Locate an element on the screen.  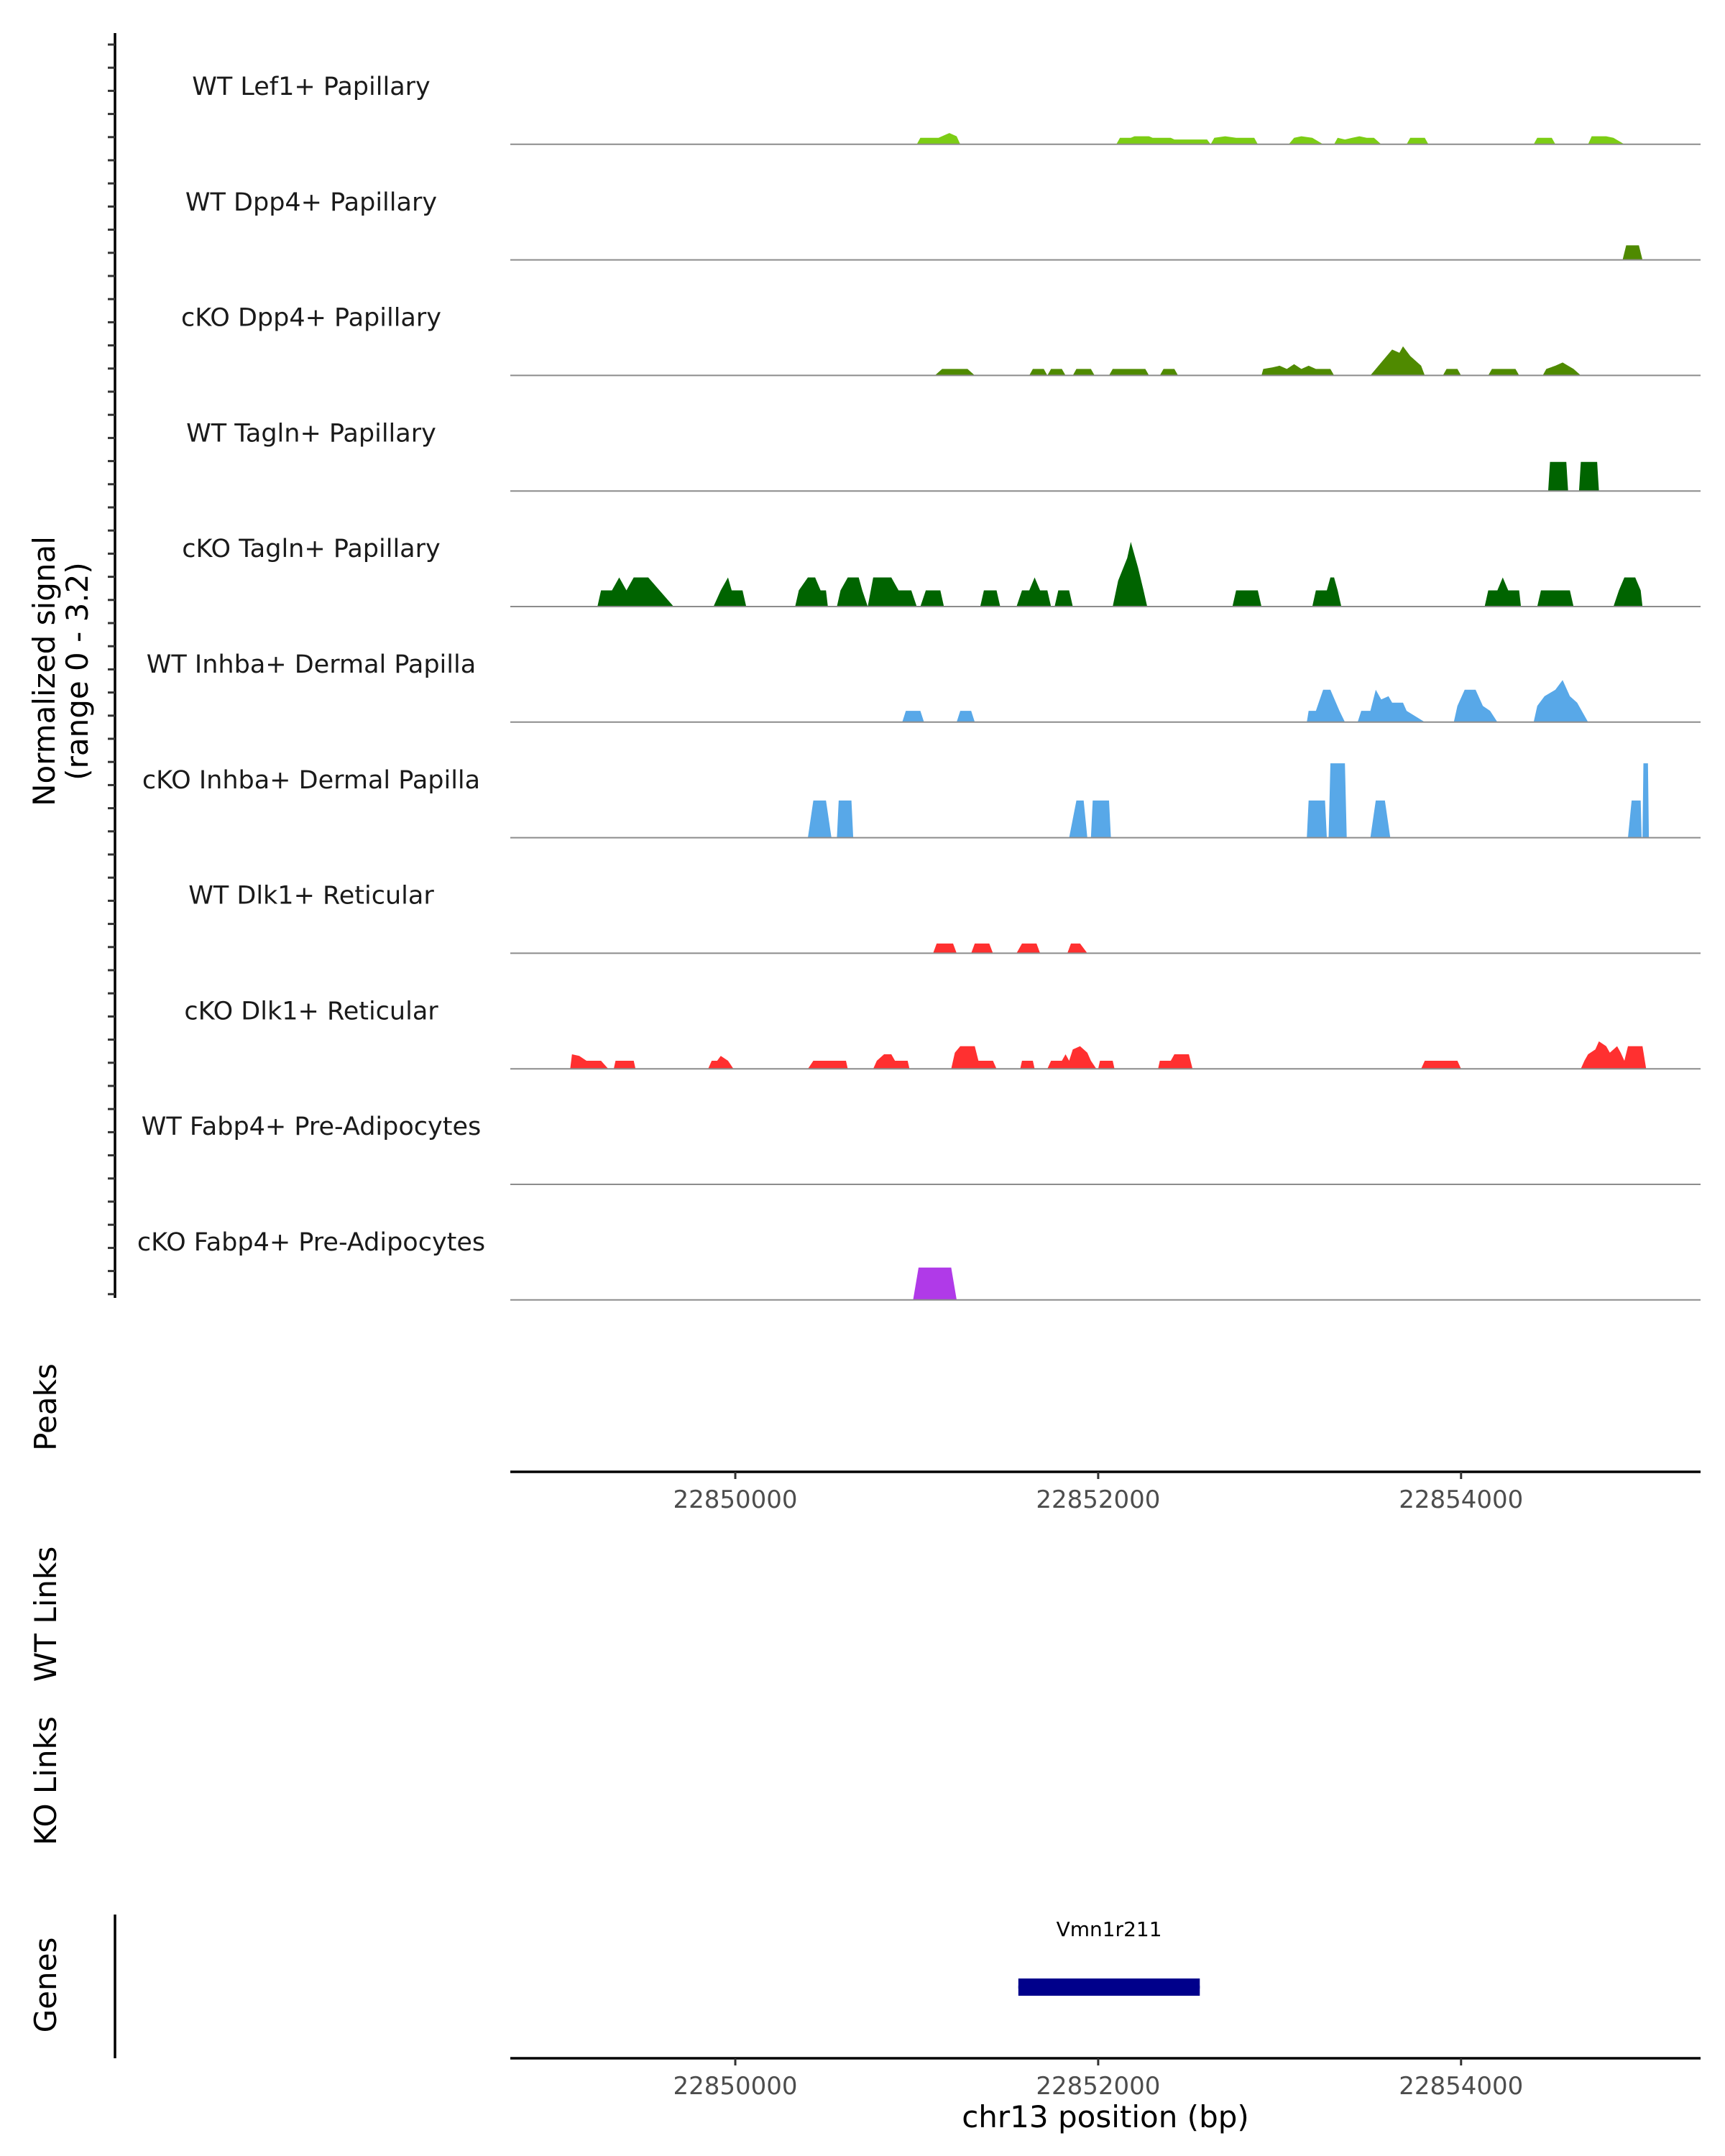
genes-x-tick-label: 22854000 is located at coordinates (1461, 2086).